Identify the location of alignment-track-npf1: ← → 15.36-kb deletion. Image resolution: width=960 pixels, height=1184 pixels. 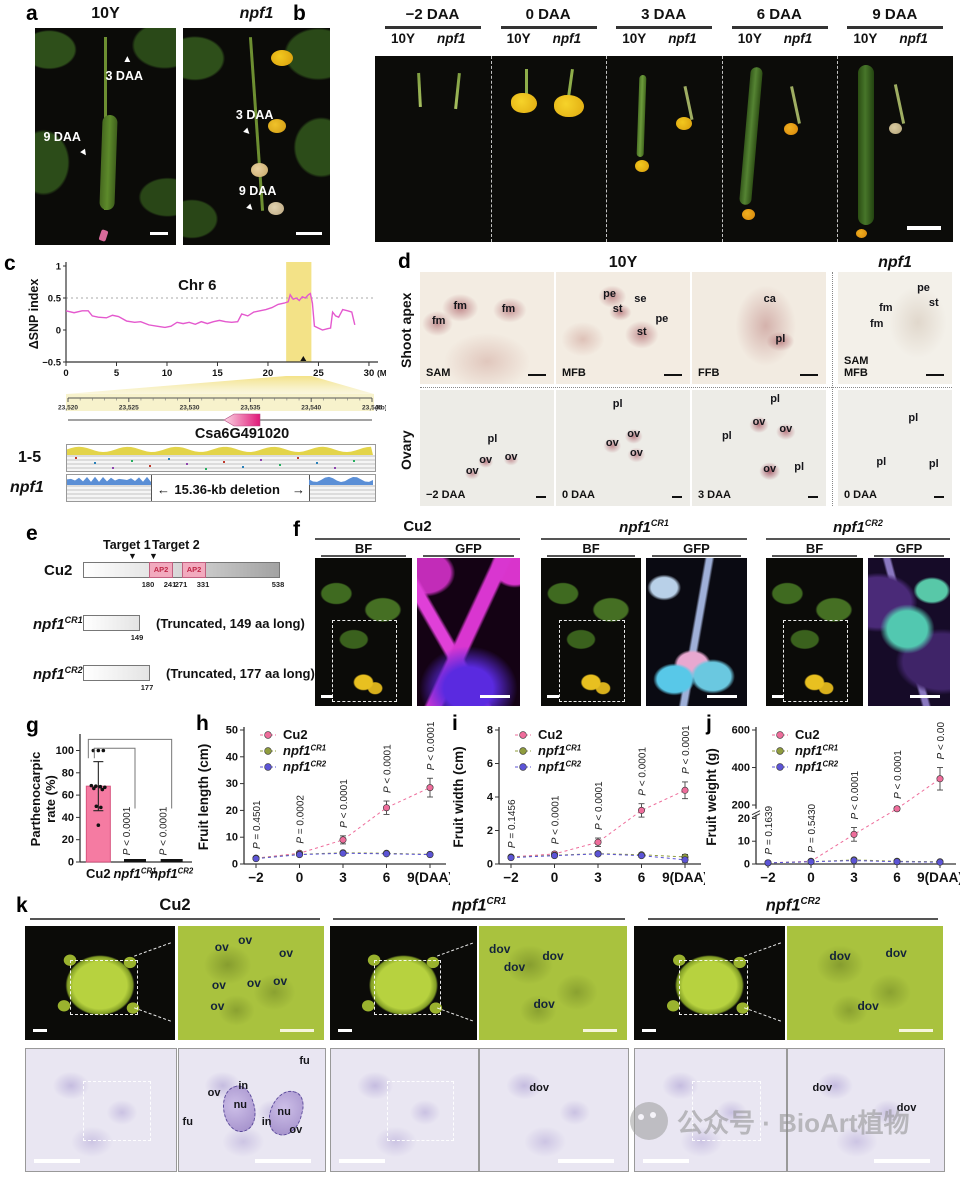
(221, 488).